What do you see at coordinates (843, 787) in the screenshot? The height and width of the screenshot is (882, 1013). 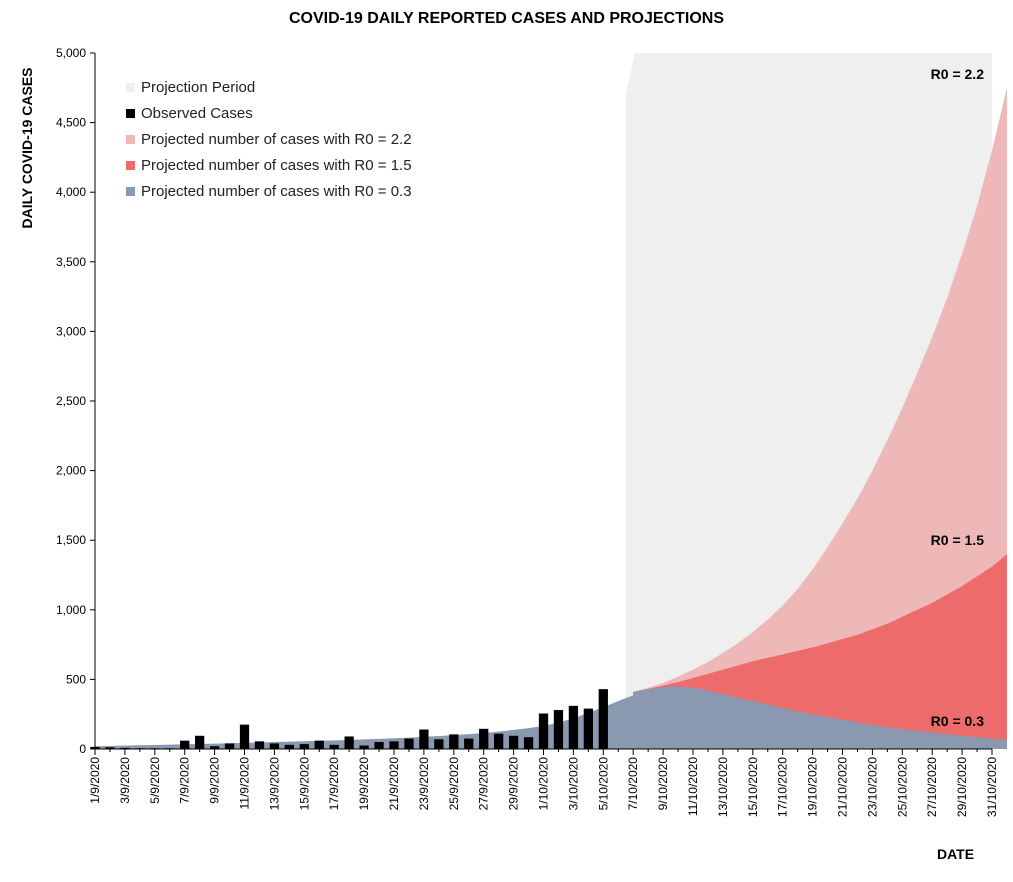 I see `x-tick-label: 21/10/2020` at bounding box center [843, 787].